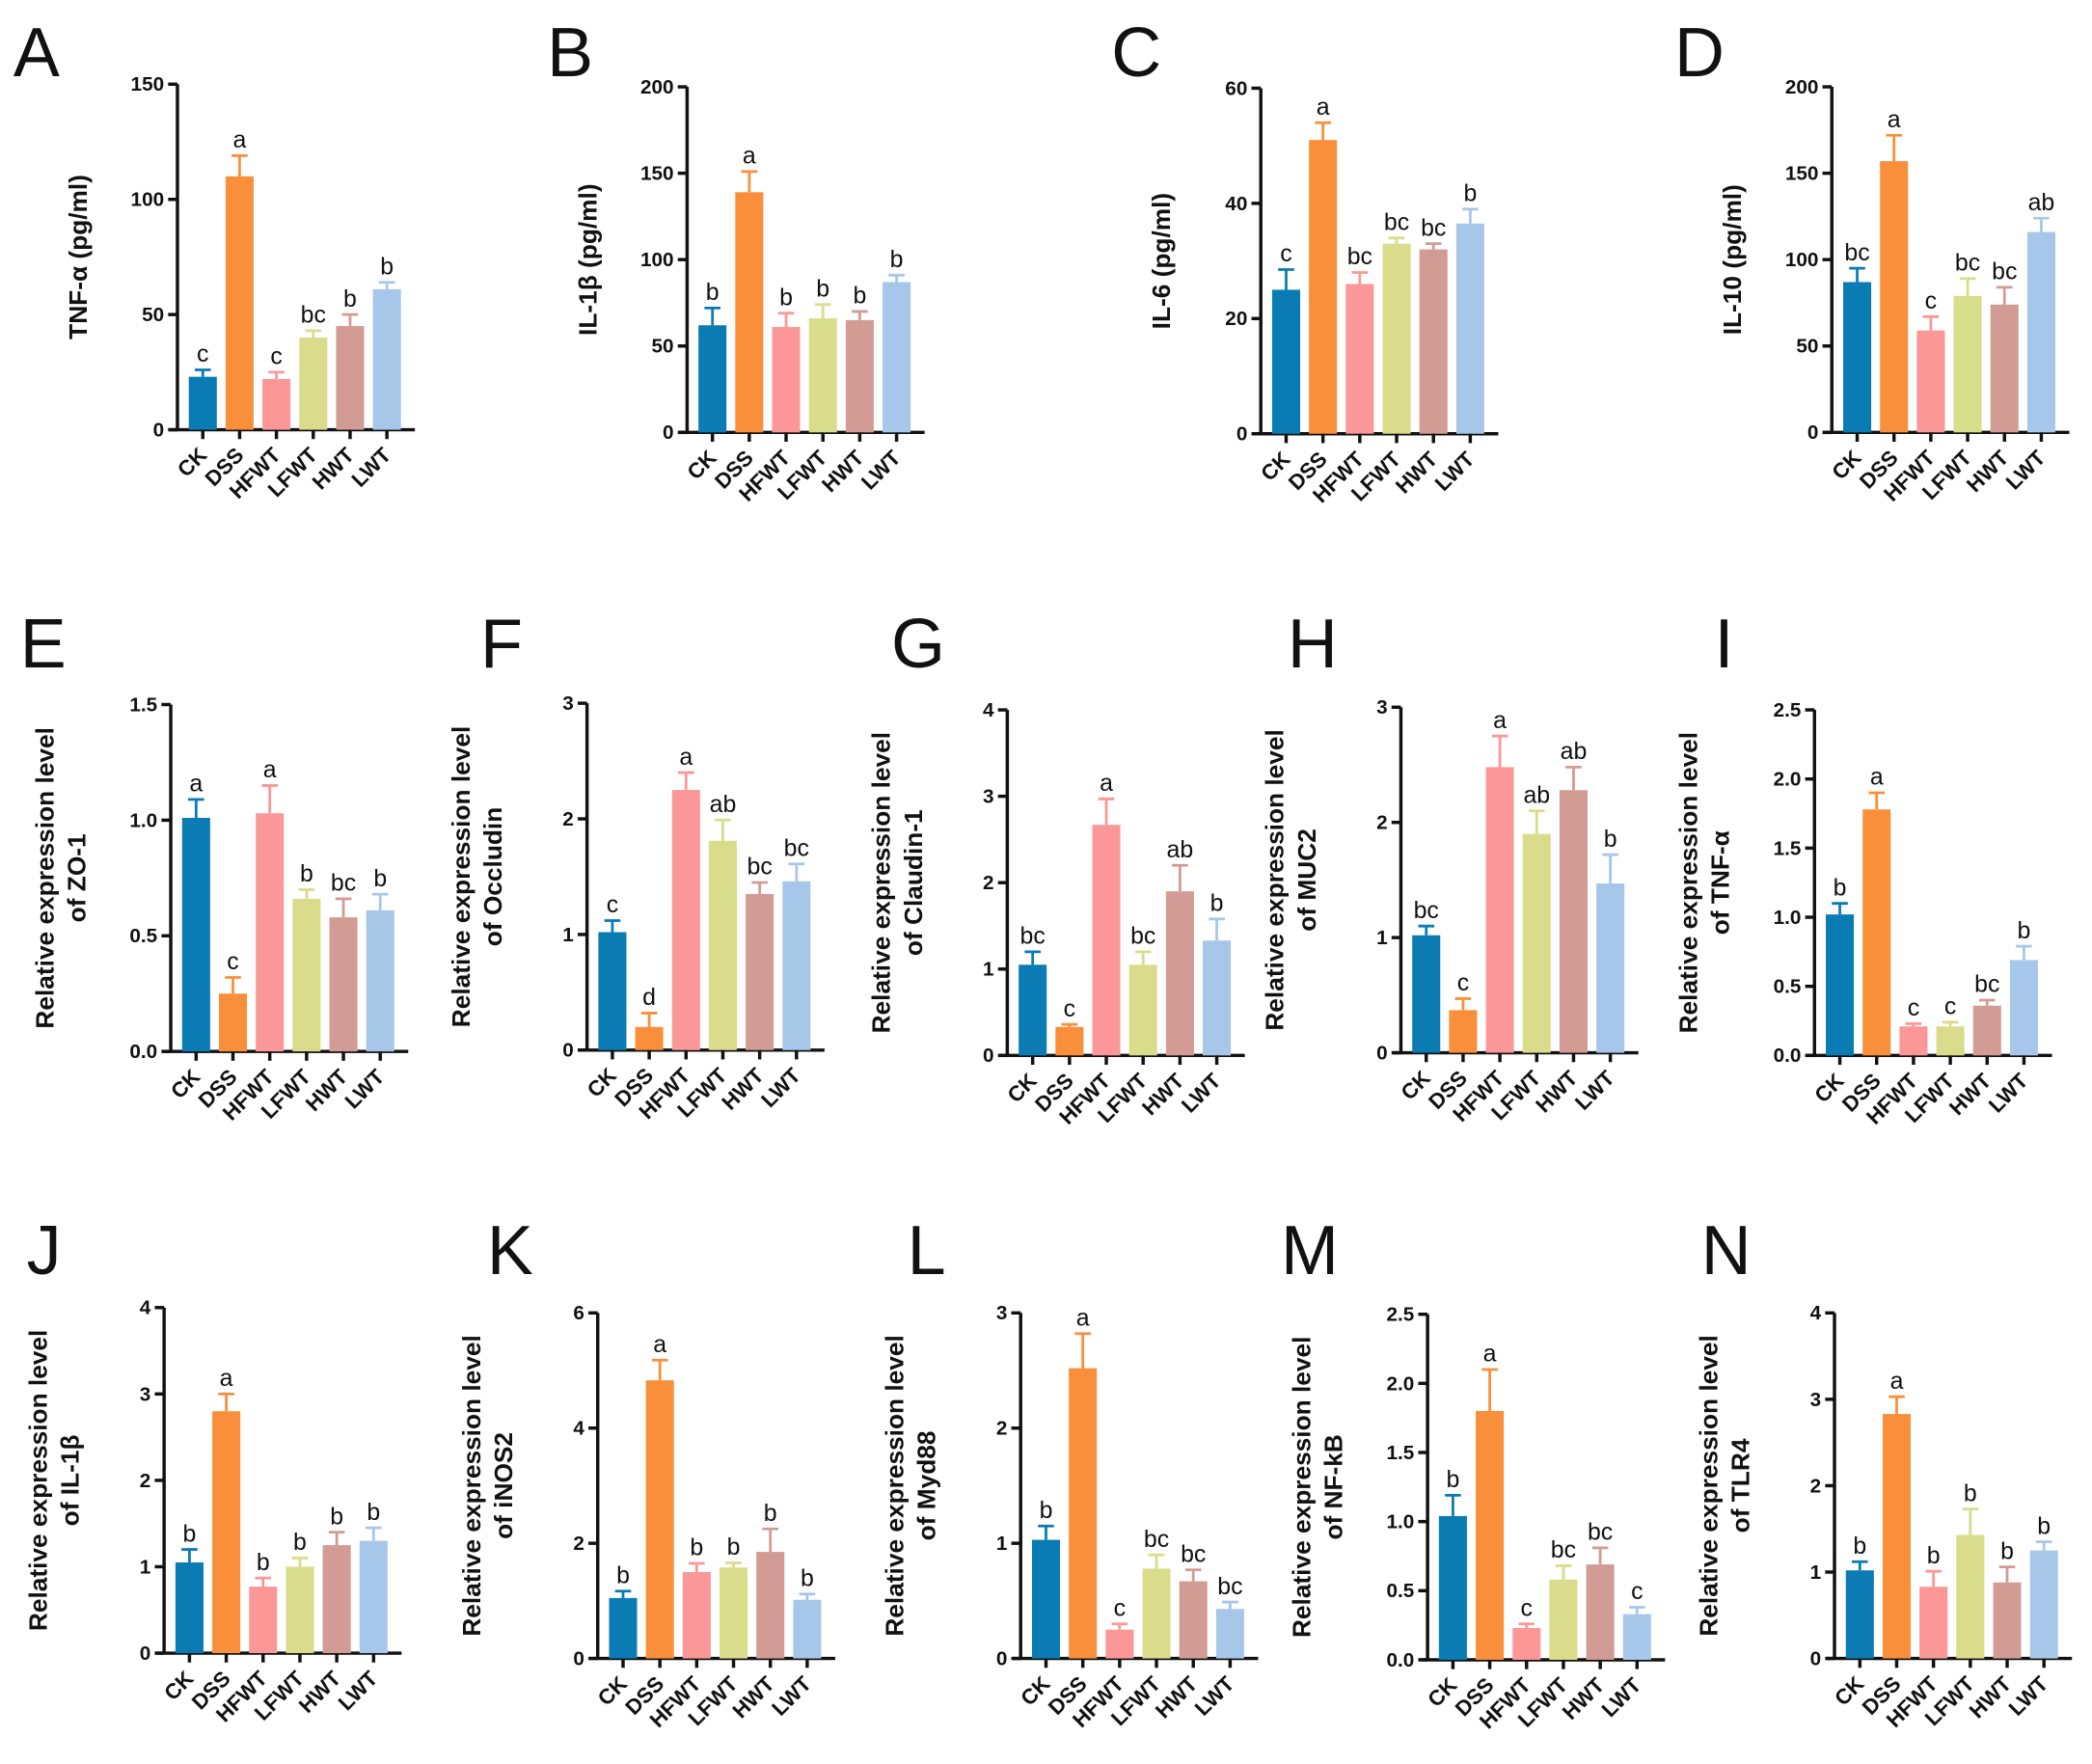  What do you see at coordinates (1136, 53) in the screenshot?
I see `panel-label: C` at bounding box center [1136, 53].